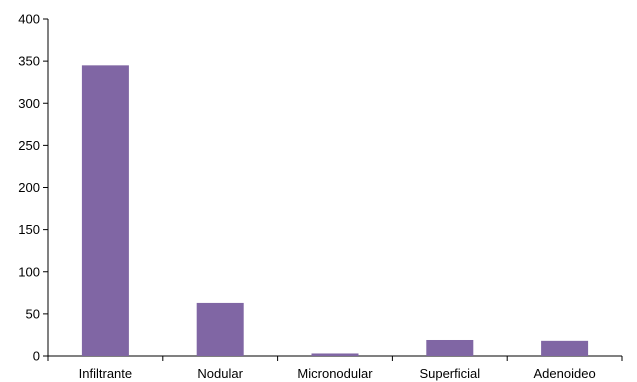 This screenshot has height=382, width=637. Describe the element at coordinates (335, 373) in the screenshot. I see `x-tick-label: Micronodular` at that location.